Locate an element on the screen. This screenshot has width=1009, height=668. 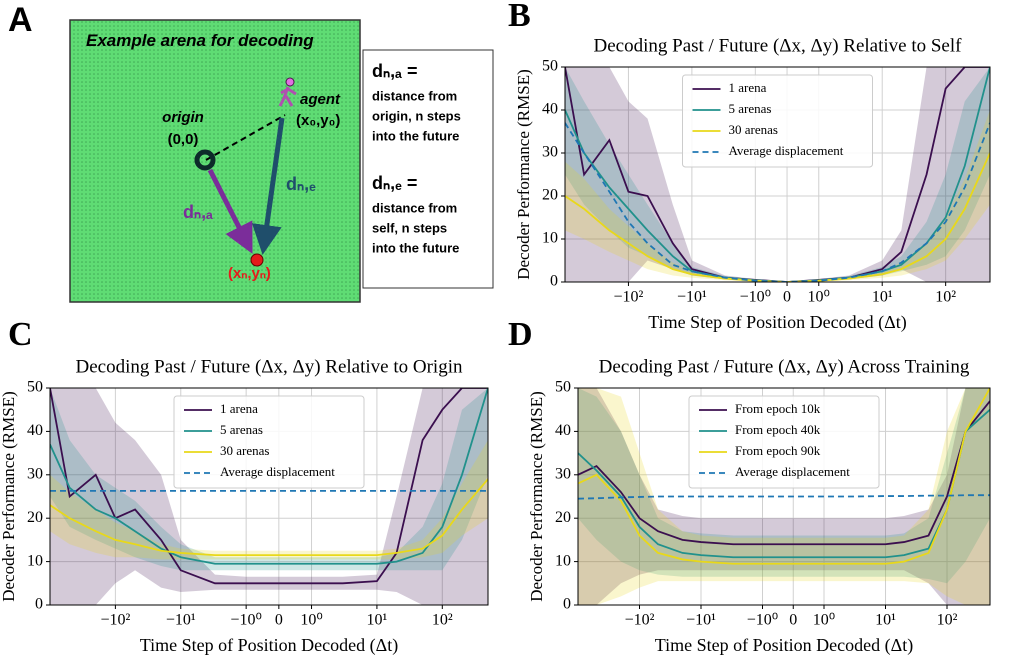
arena-title-text: Example arena for decoding is located at coordinates (200, 40).